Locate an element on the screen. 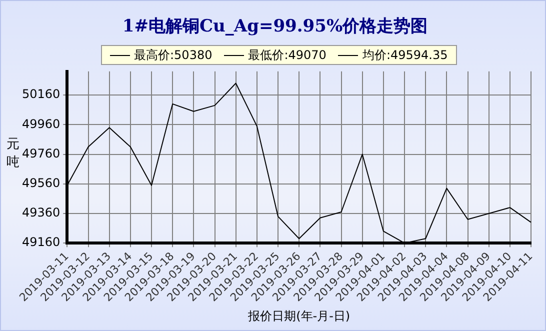 This screenshot has width=546, height=331. chart-title: 1#电解铜Cu_Ag=99.95%价格走势图 is located at coordinates (275, 26).